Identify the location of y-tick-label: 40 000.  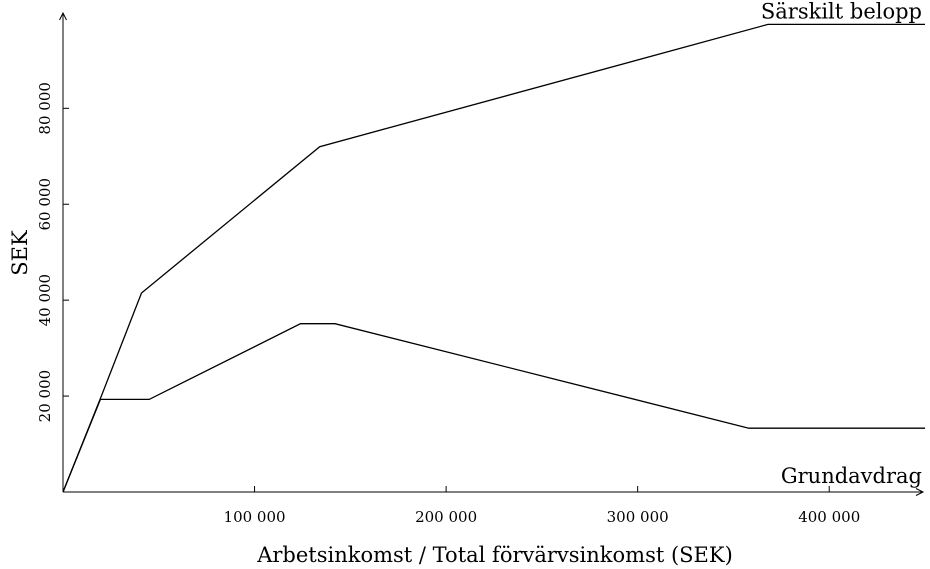
(45, 300).